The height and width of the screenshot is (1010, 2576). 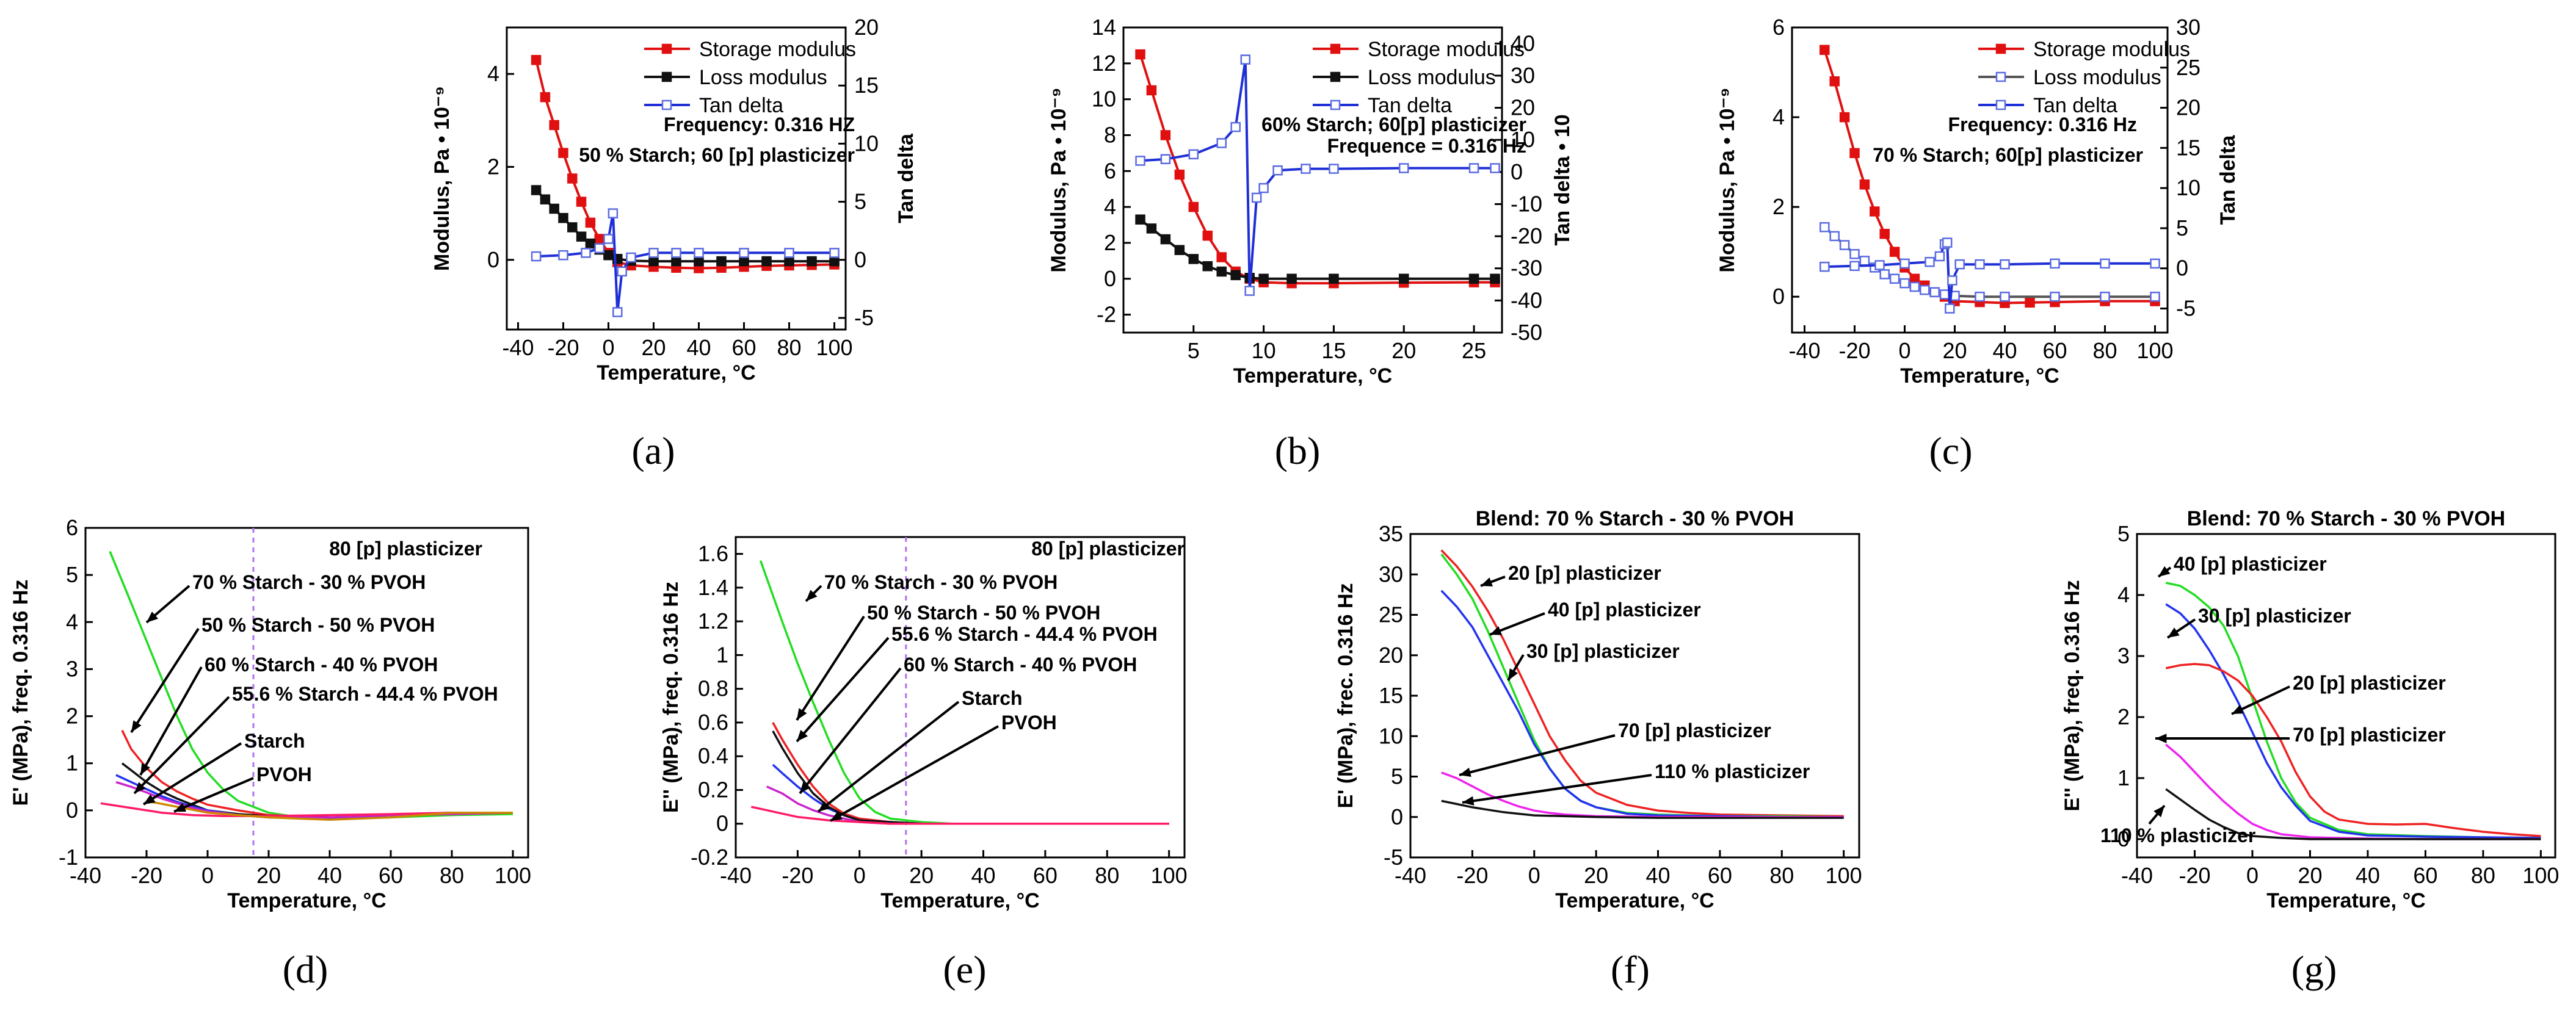 I want to click on x-tick-label: 5, so click(x=1194, y=350).